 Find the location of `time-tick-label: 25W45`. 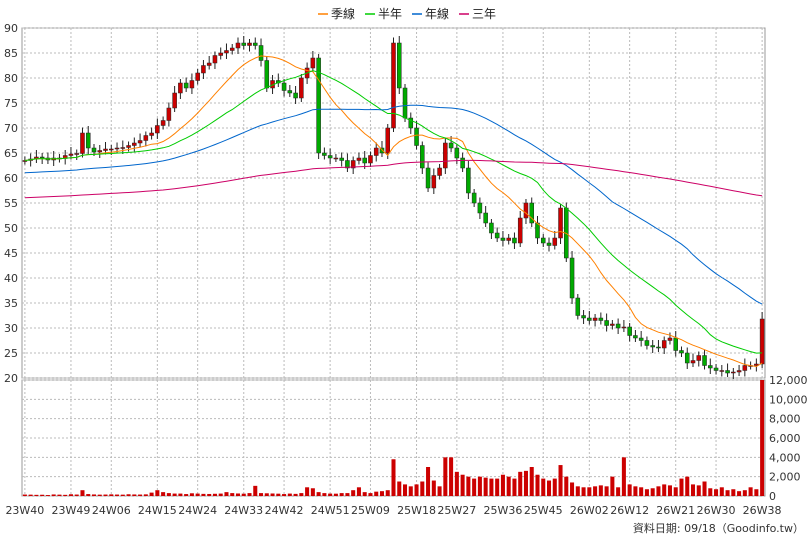

time-tick-label: 25W45 is located at coordinates (543, 510).